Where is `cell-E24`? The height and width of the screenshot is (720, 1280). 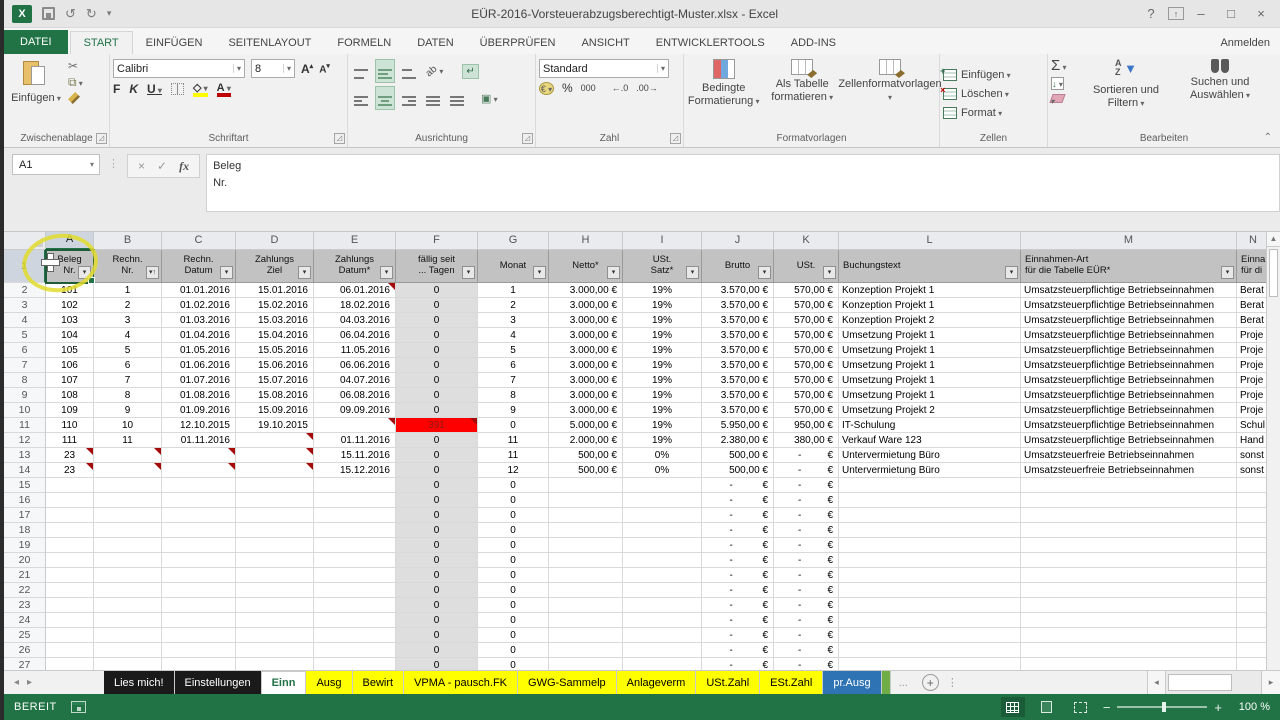
cell-E24 is located at coordinates (355, 620).